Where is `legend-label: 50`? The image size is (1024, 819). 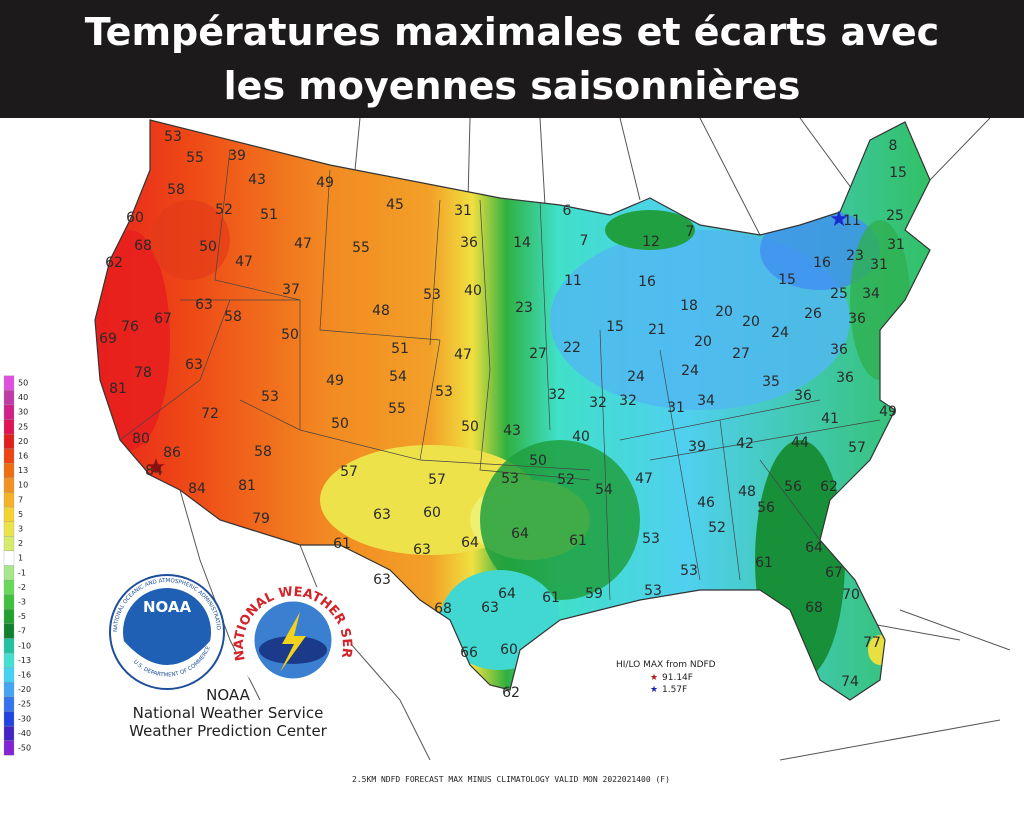
legend-label: 50 is located at coordinates (23, 383).